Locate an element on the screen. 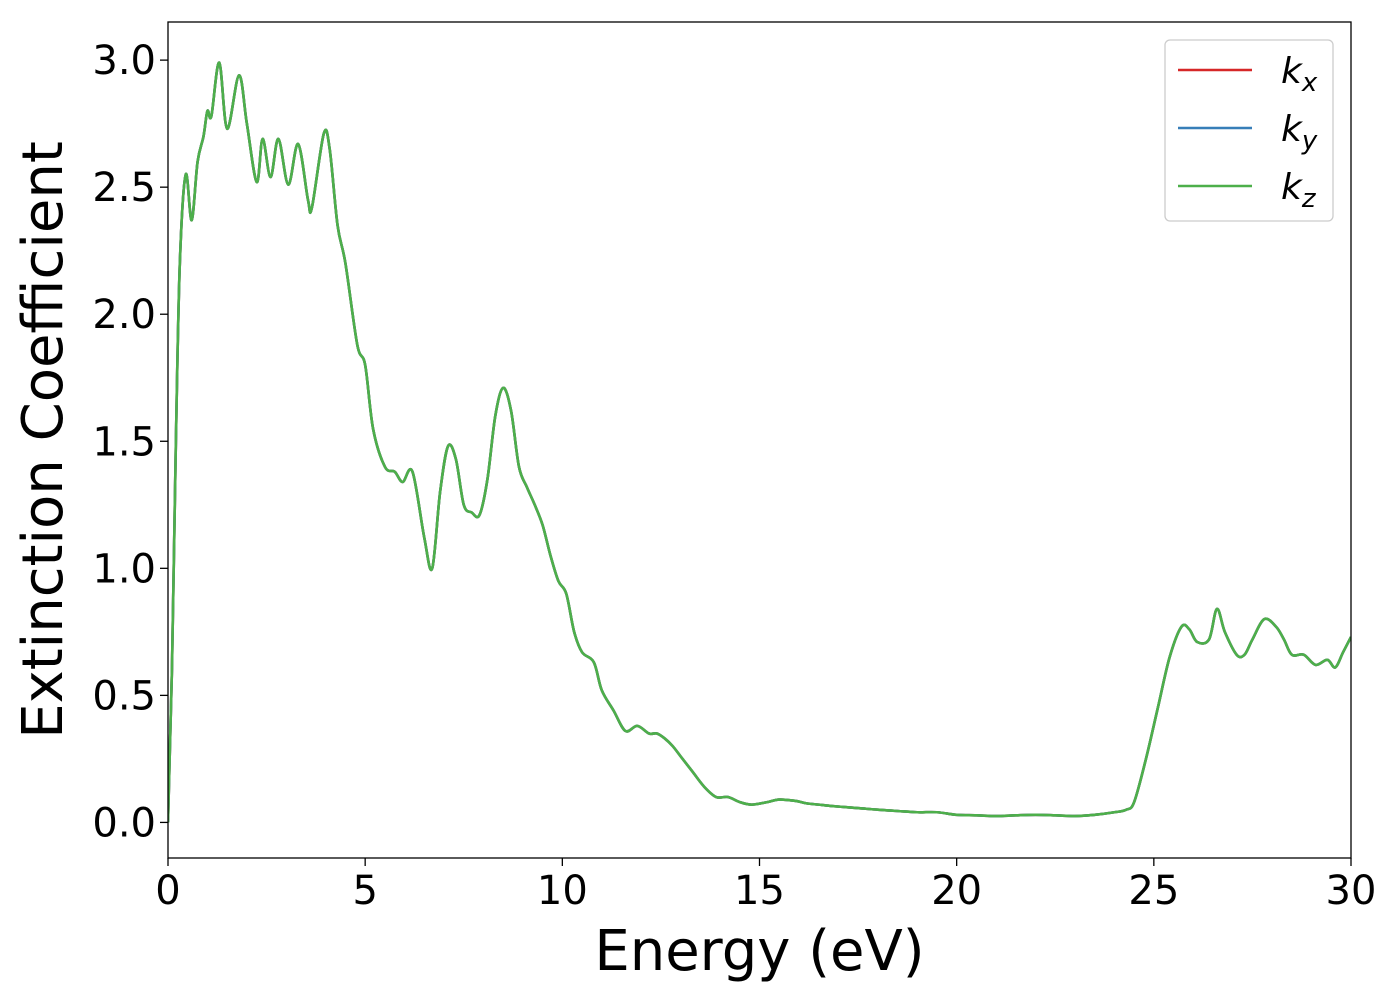  x-axis-label: Energy (eV) is located at coordinates (759, 951).